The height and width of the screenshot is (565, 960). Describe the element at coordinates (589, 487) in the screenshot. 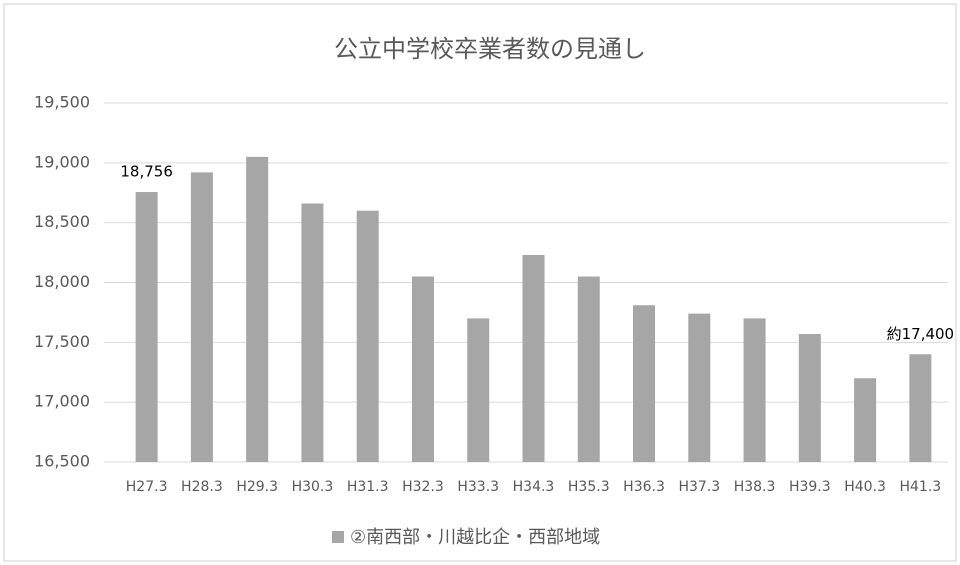

I see `x-tick-label: H35.3` at that location.